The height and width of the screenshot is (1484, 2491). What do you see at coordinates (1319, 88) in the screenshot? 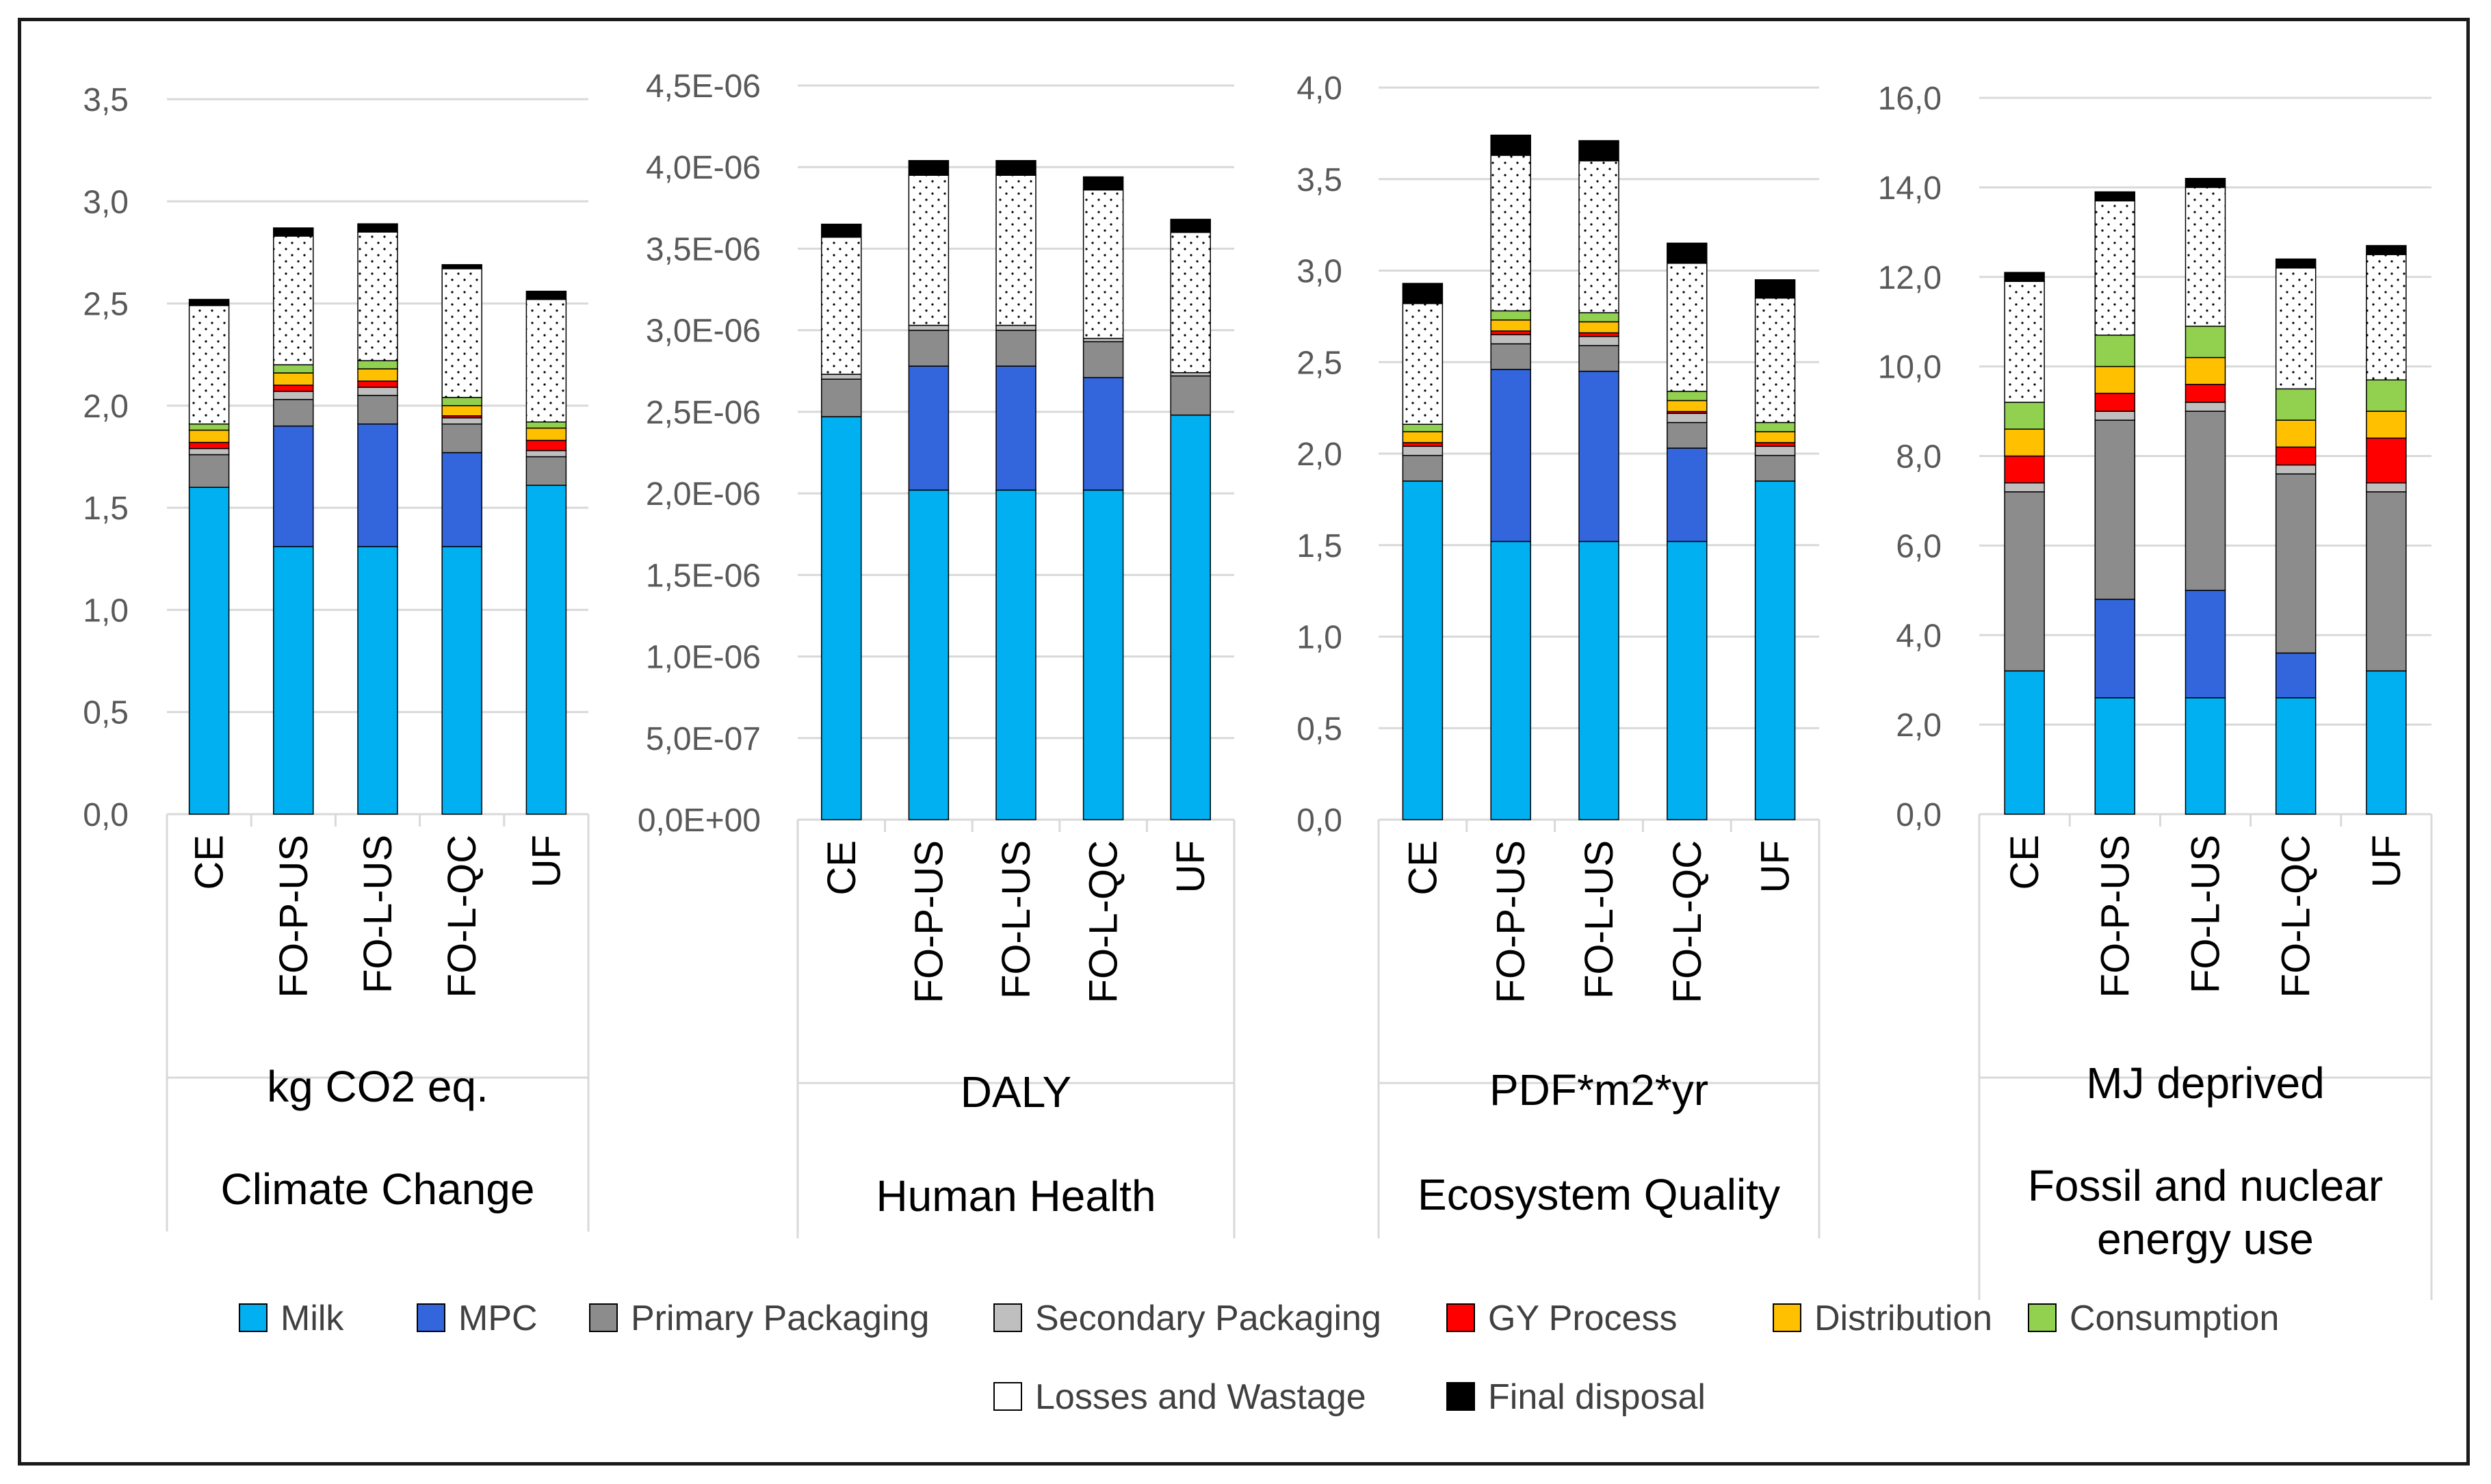
I see `y-tick-label: 4,0` at bounding box center [1319, 88].